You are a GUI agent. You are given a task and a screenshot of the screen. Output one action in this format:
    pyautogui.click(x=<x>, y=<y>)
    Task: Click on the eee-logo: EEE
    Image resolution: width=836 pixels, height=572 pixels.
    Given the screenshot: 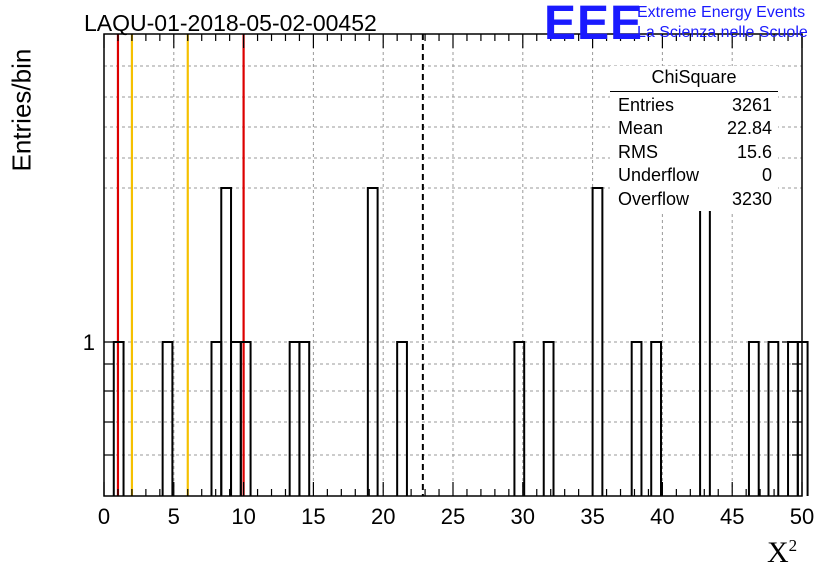 What is the action you would take?
    pyautogui.click(x=594, y=25)
    